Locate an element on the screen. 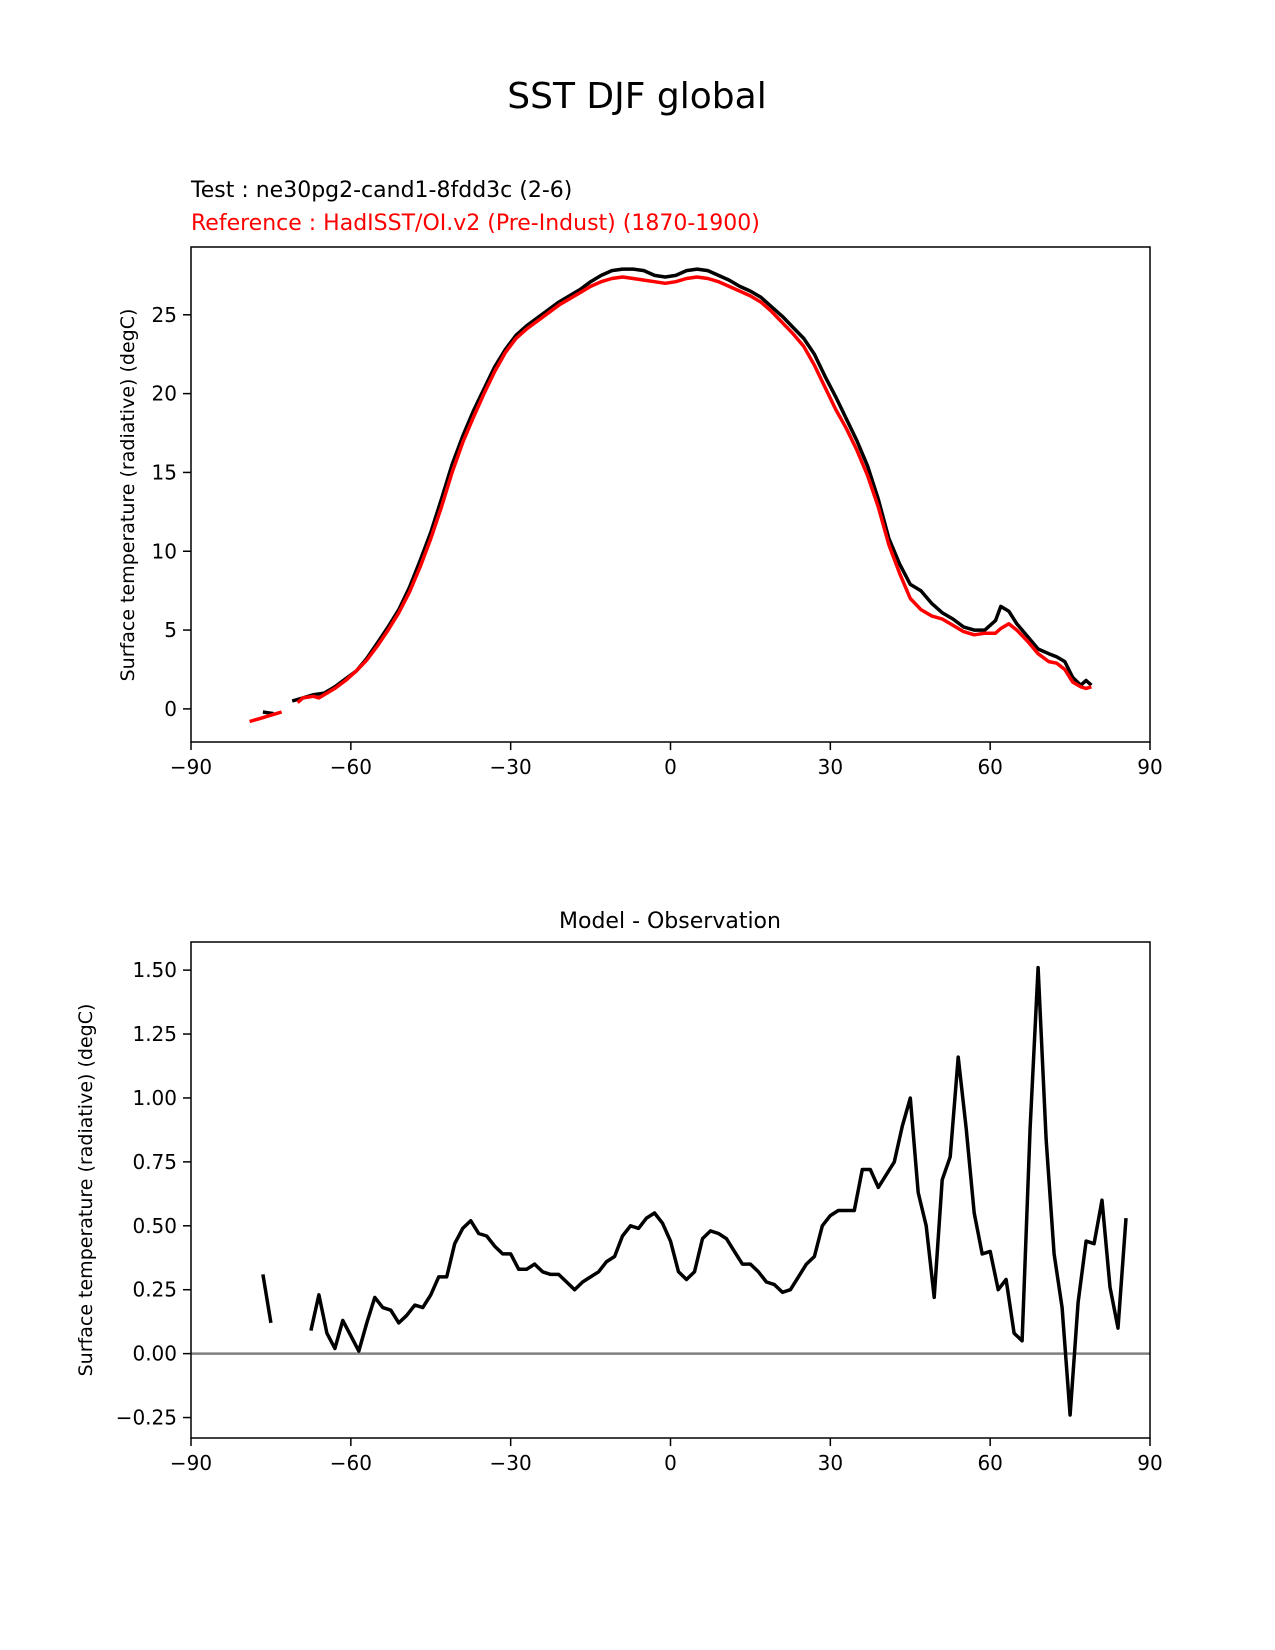 This screenshot has height=1650, width=1275. bottom-y-tick-label: 0.50 is located at coordinates (154, 1226).